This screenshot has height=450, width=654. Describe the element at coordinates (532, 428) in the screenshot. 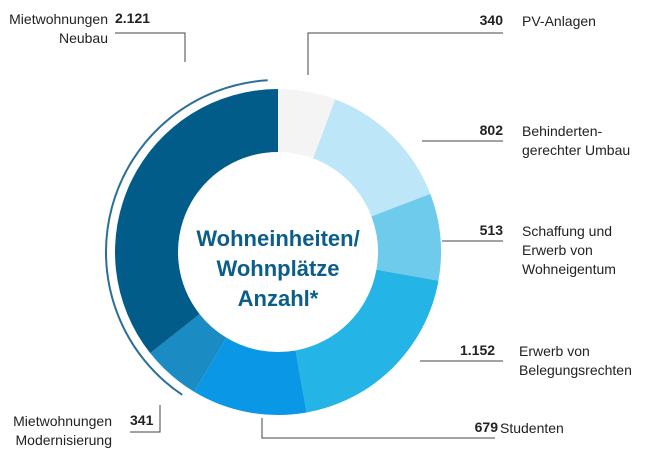

I see `category-label: Studenten` at that location.